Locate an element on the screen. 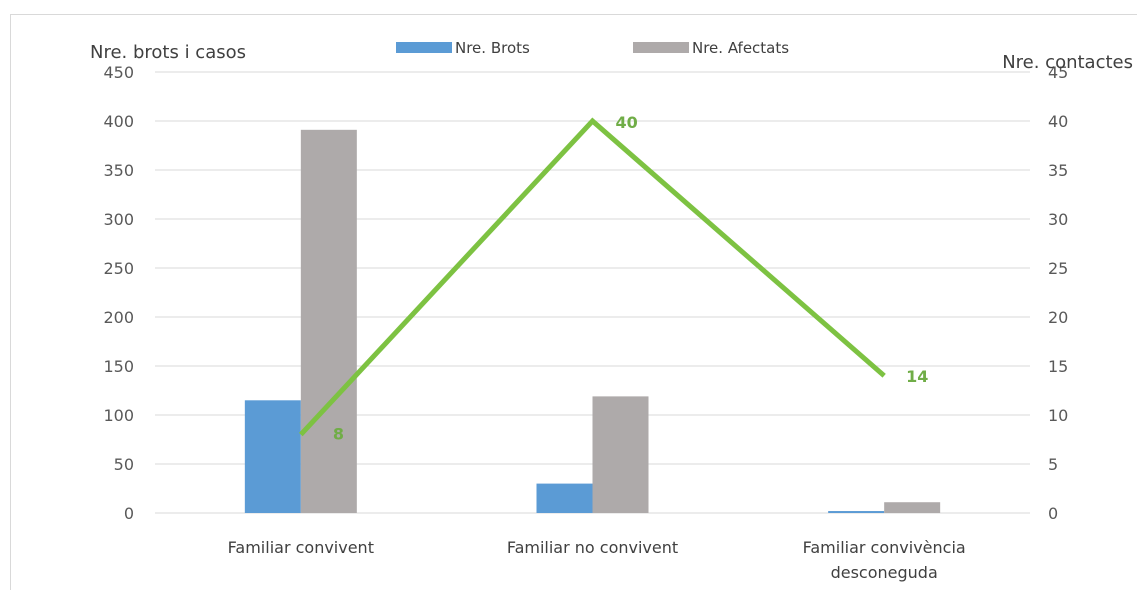  category-label: Familiar convivència is located at coordinates (884, 547).